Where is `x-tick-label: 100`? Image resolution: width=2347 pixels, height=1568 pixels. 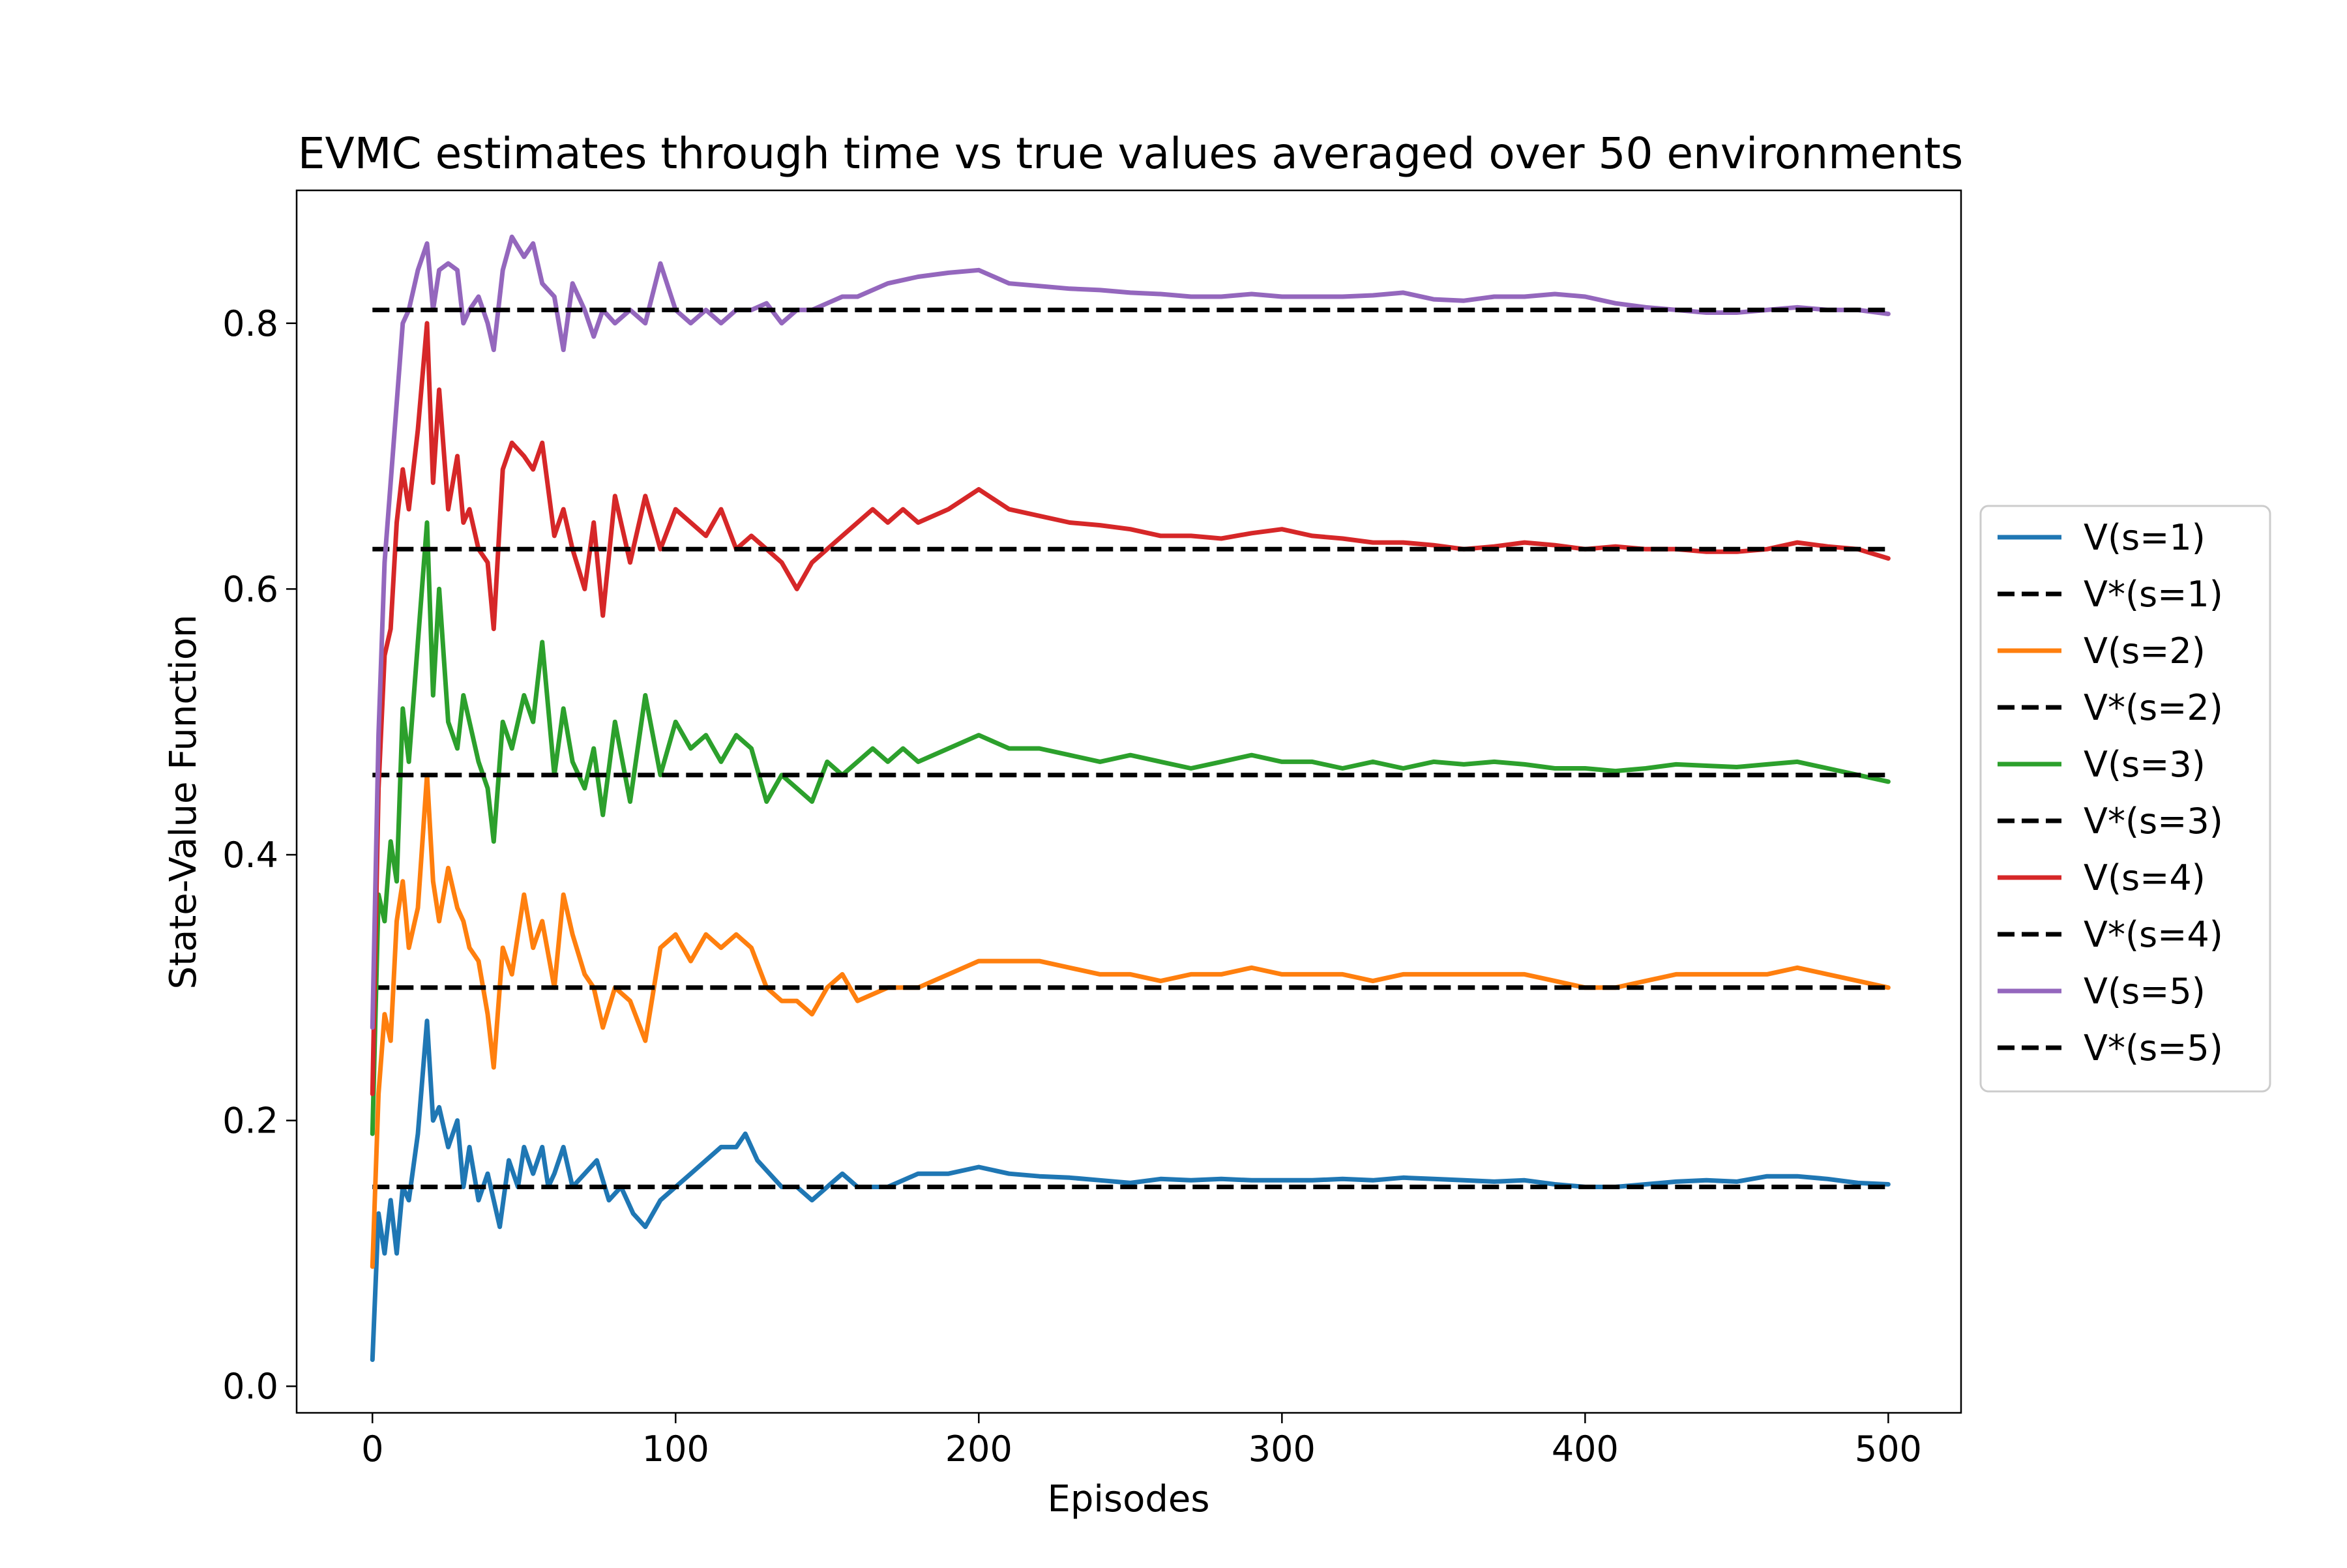
x-tick-label: 100 is located at coordinates (676, 1449).